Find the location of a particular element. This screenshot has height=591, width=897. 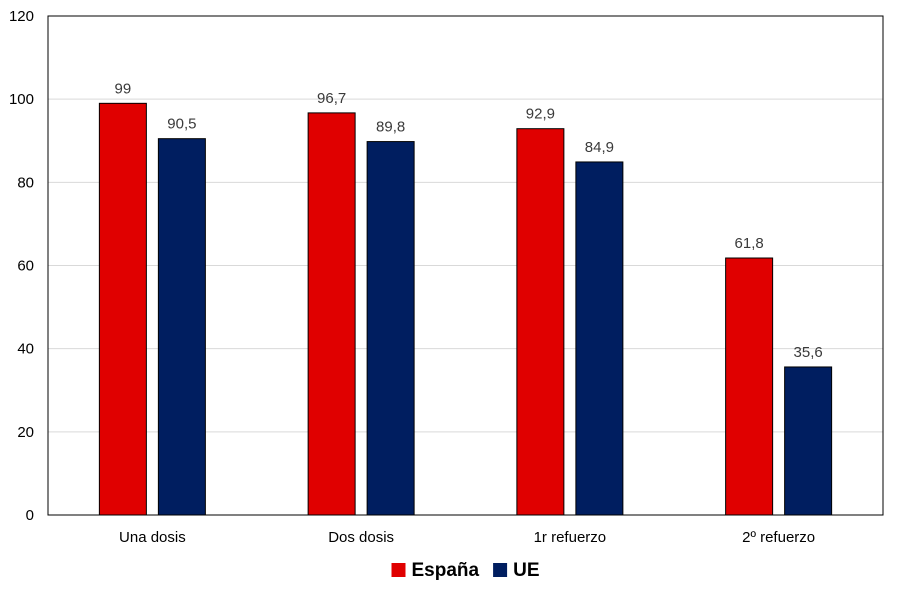

legend-label: España is located at coordinates (446, 570).